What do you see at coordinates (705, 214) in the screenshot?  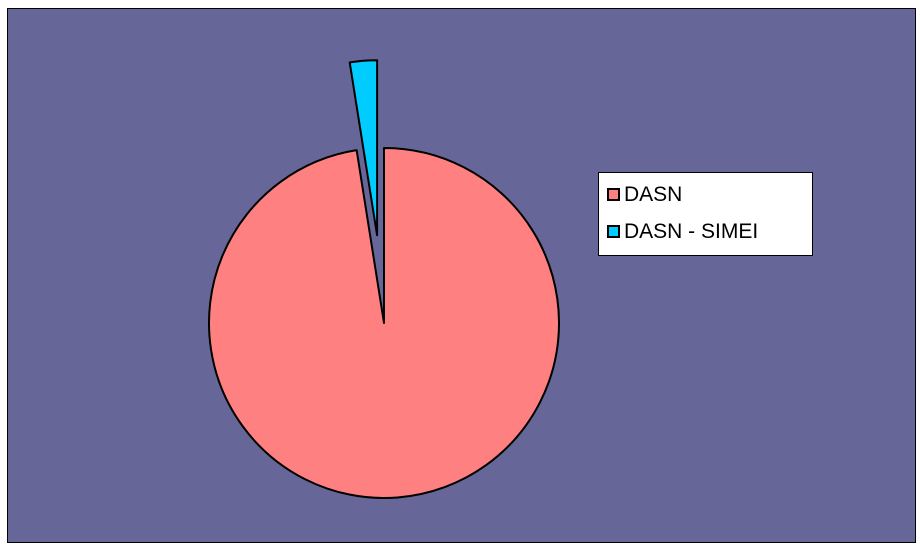 I see `legend: DASN DASN - SIMEI` at bounding box center [705, 214].